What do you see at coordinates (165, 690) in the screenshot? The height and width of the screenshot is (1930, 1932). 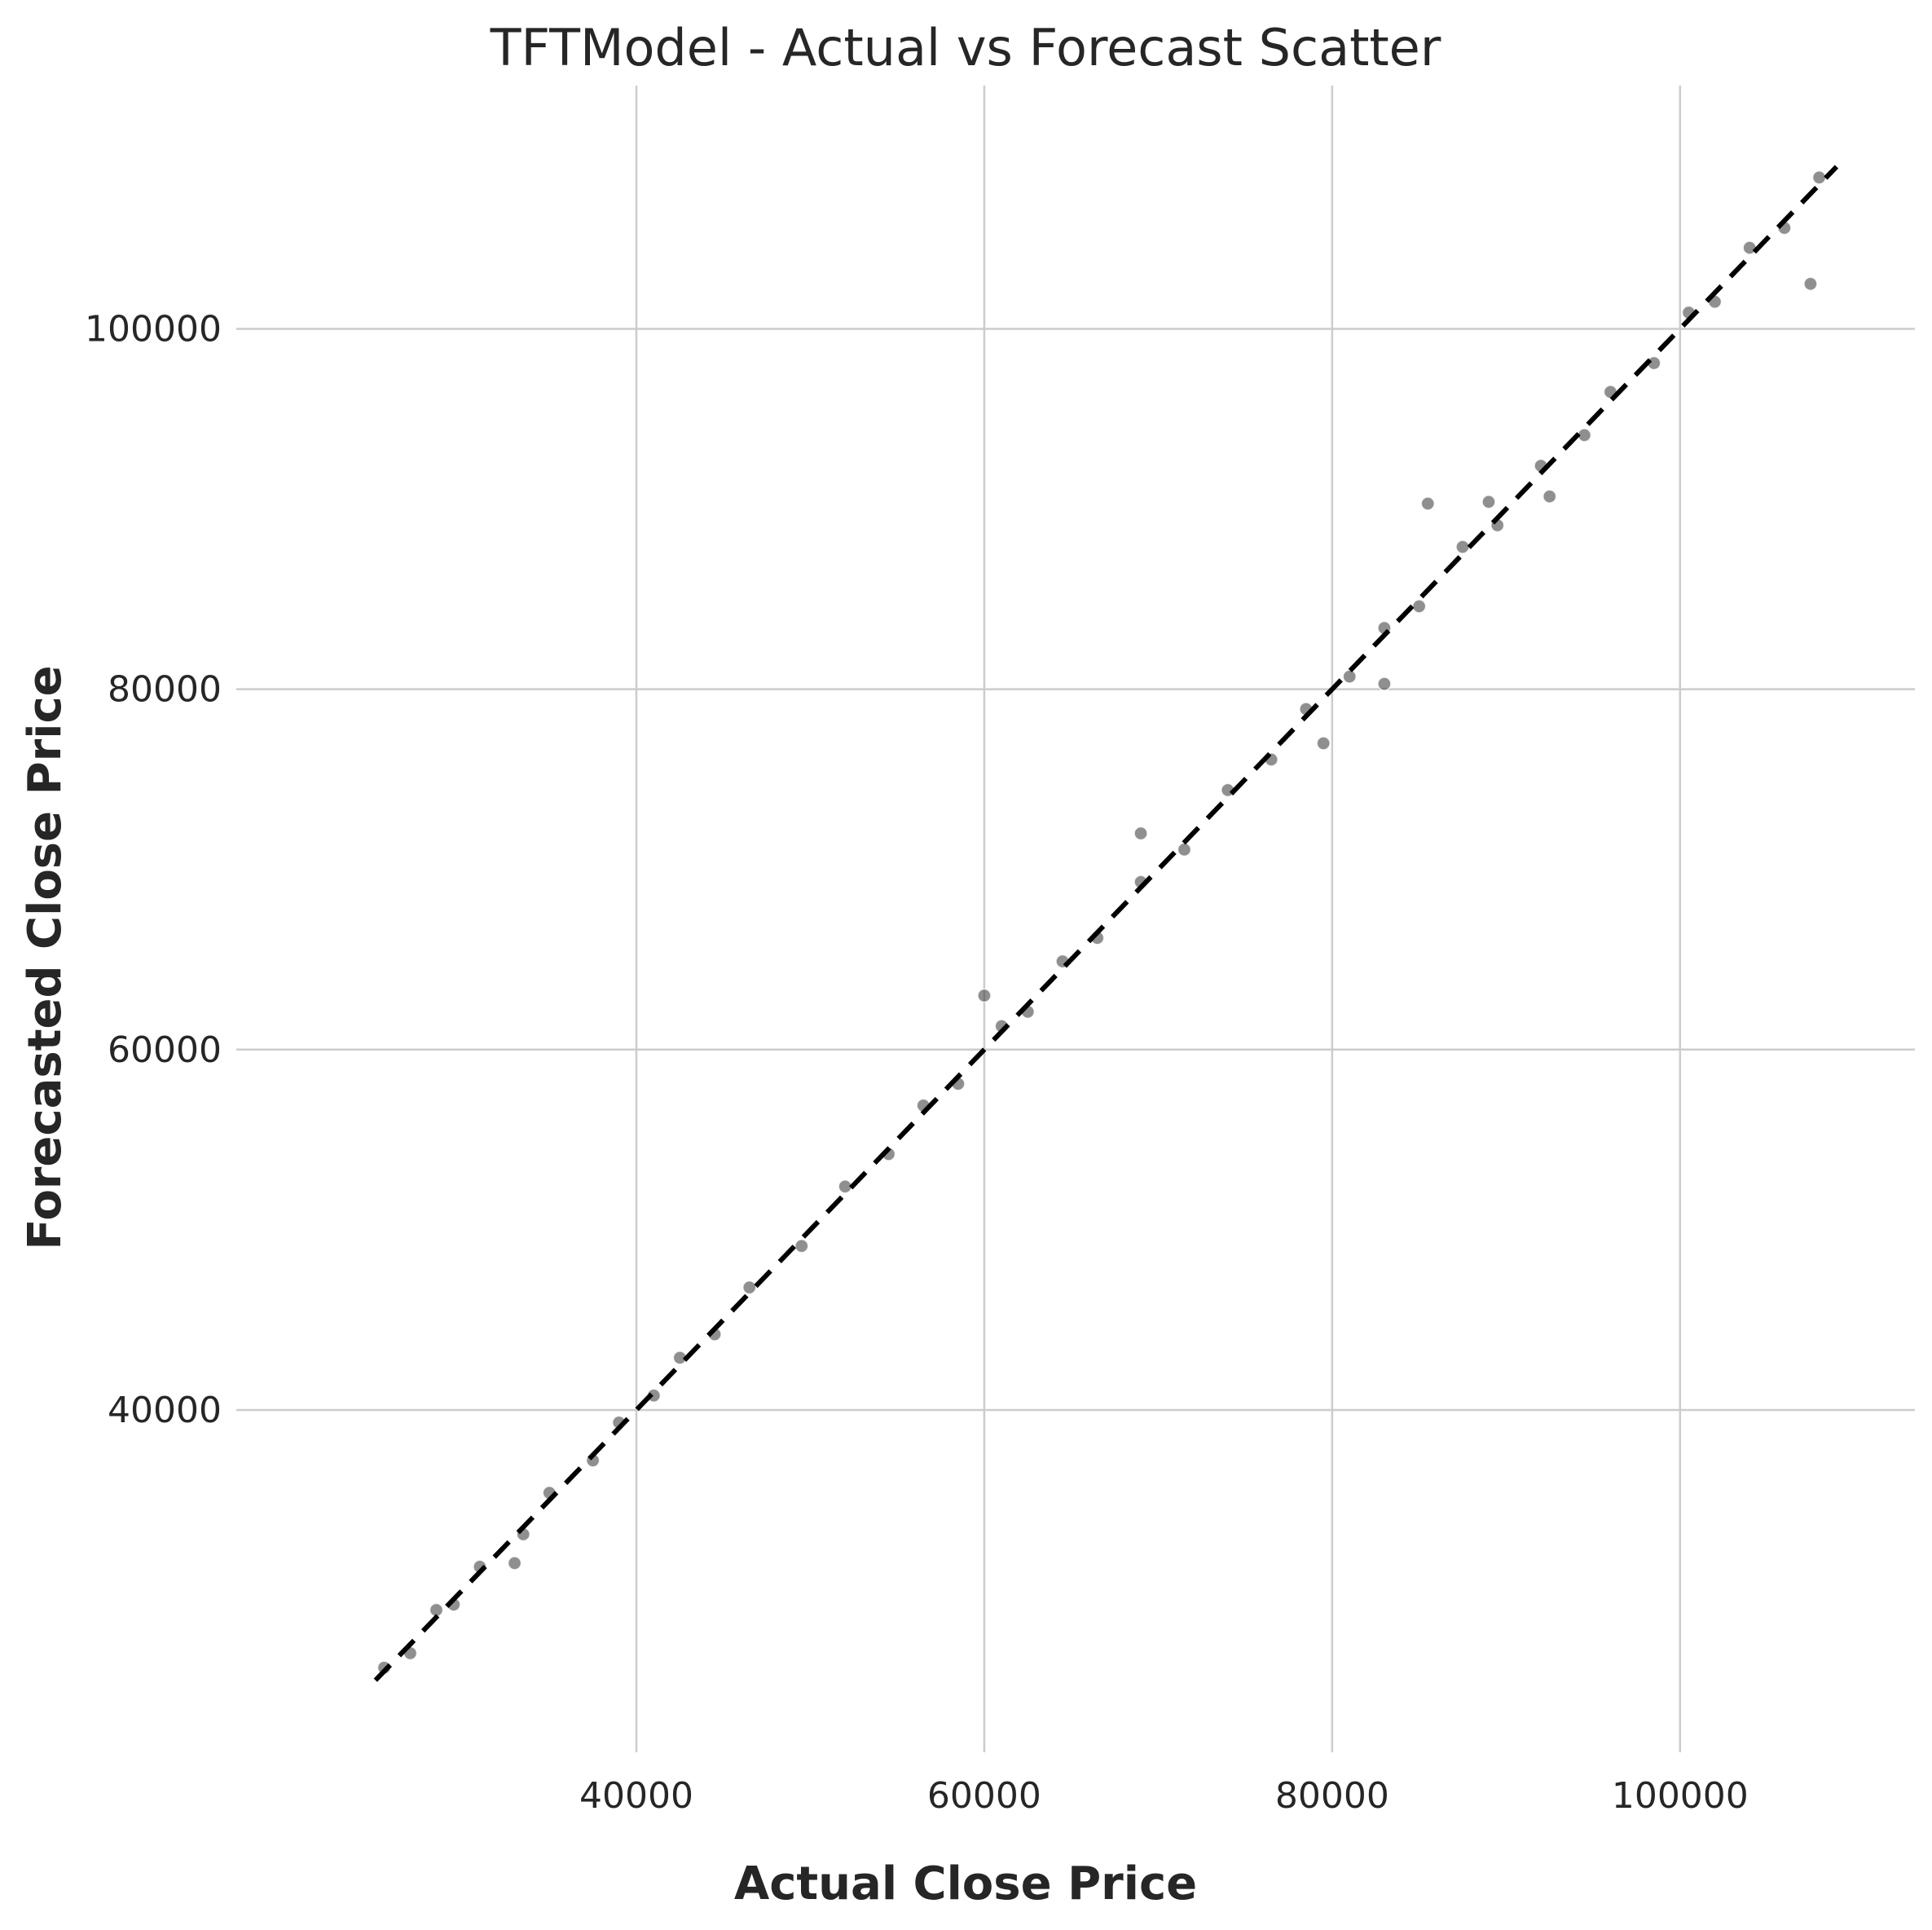 I see `y-tick-label: 80000` at bounding box center [165, 690].